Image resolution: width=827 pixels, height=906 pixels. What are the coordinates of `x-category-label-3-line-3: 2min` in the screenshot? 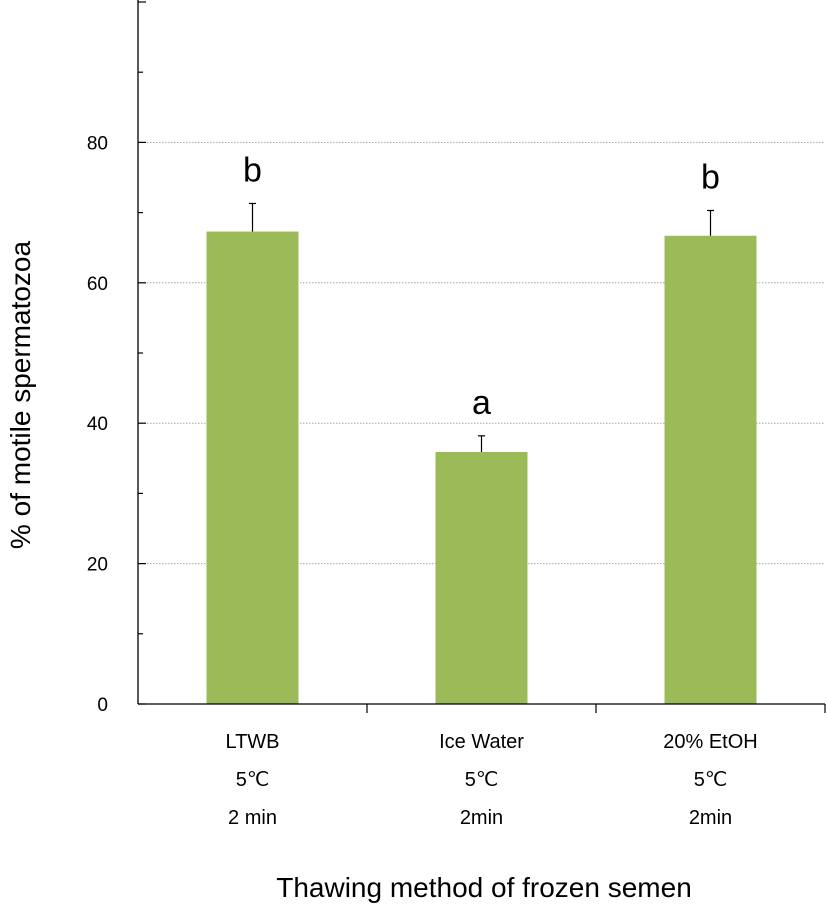 It's located at (710, 818).